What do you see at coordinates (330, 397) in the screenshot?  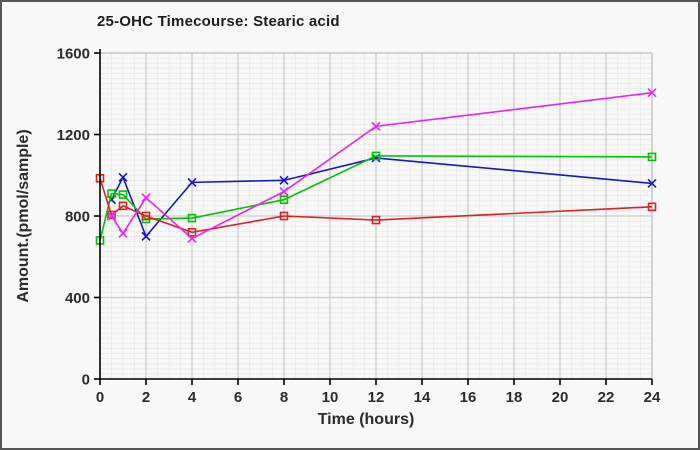 I see `x-tick-label: 10` at bounding box center [330, 397].